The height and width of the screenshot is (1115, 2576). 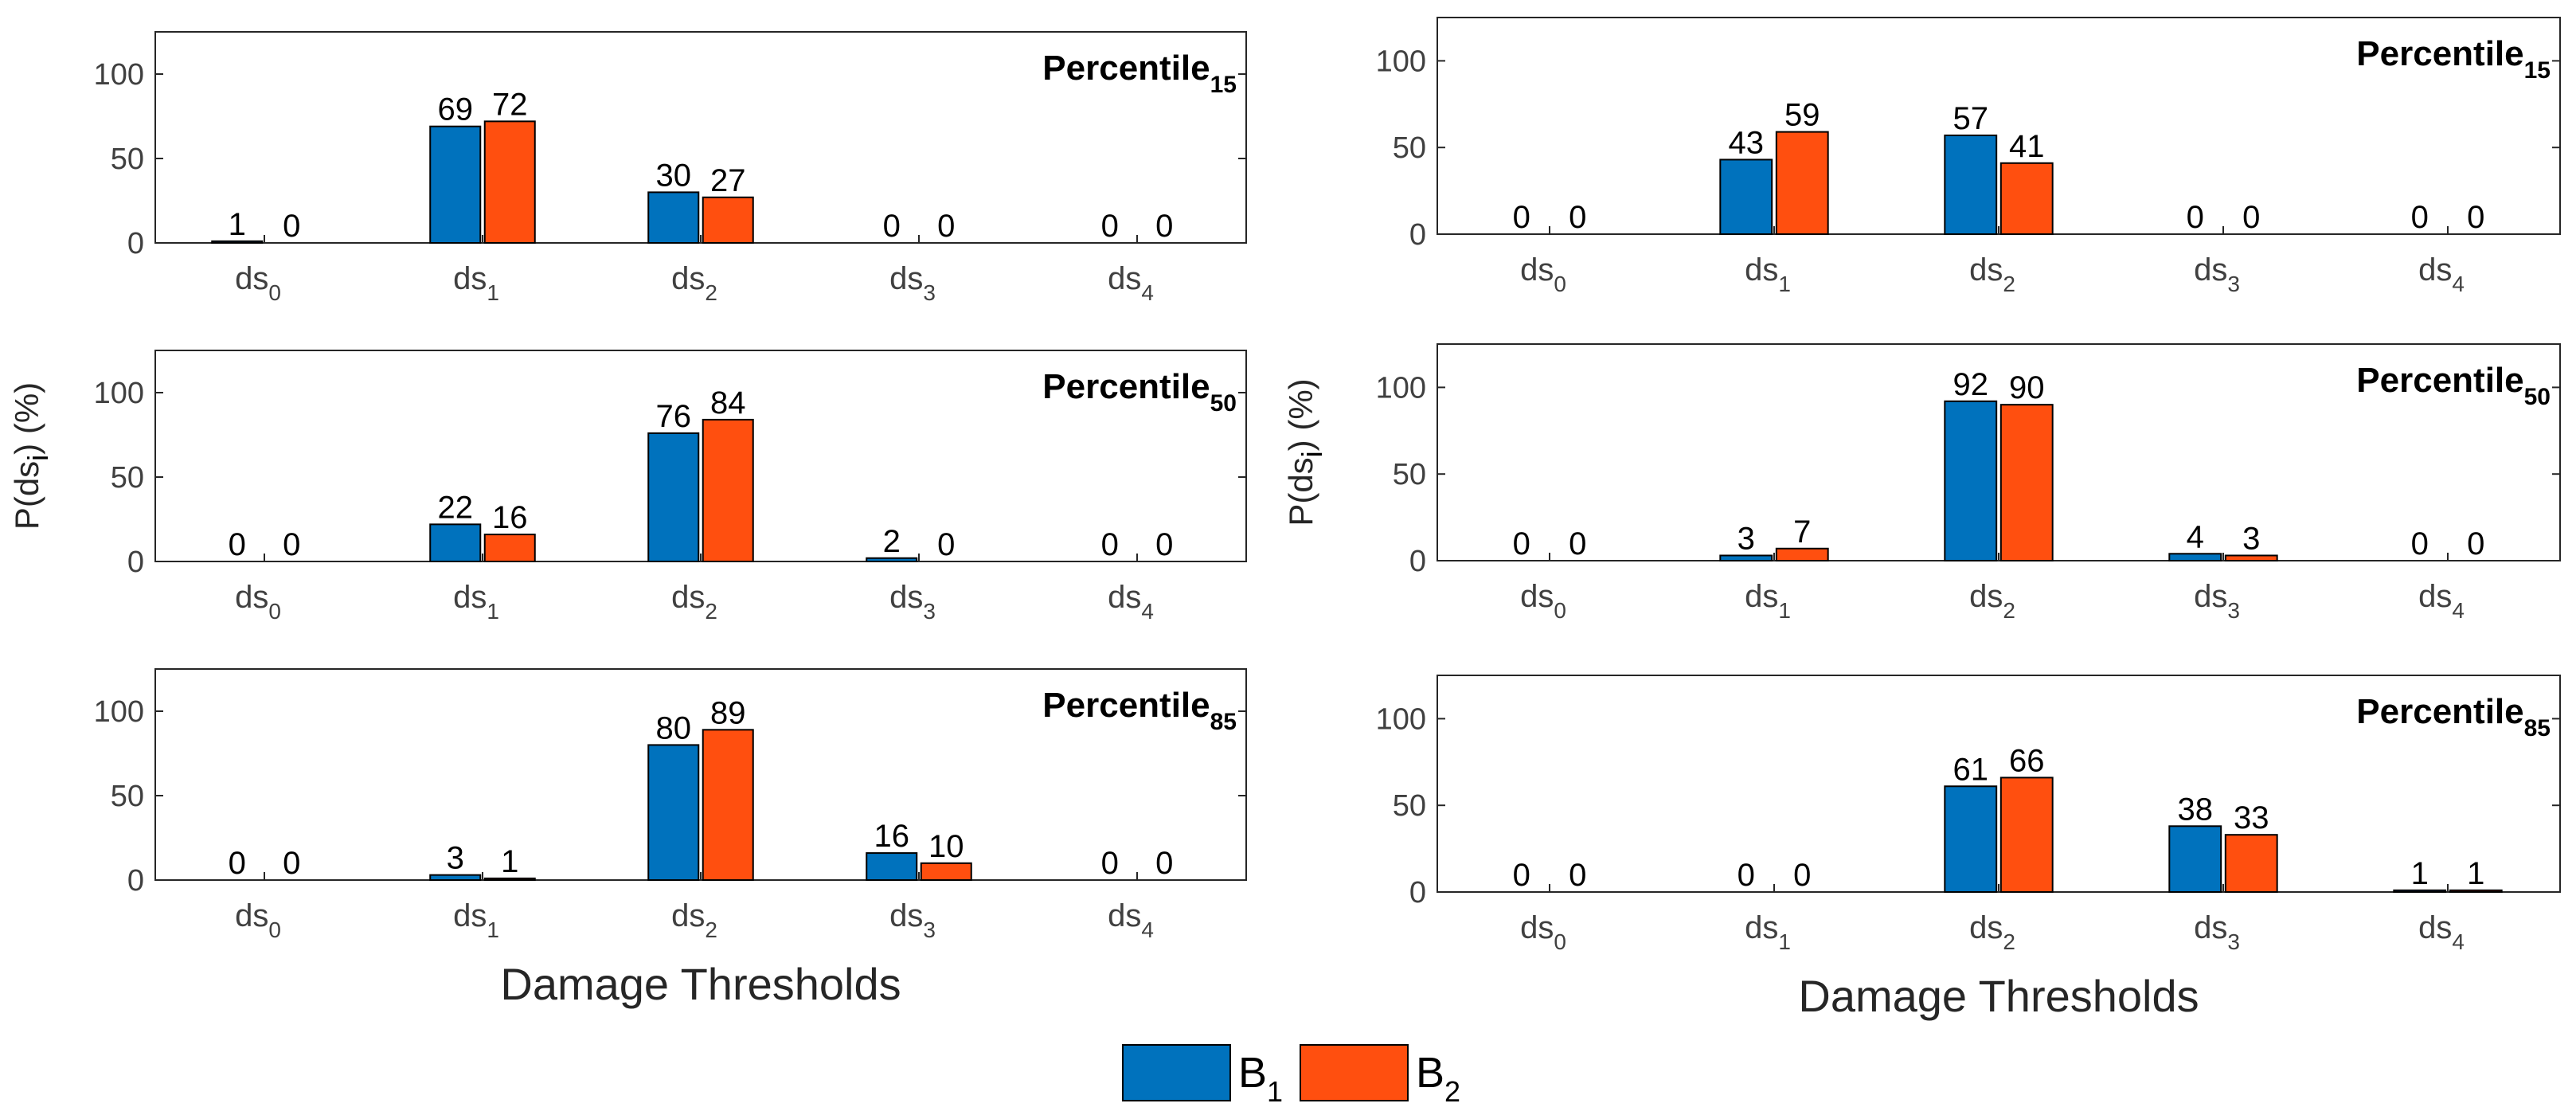 What do you see at coordinates (1971, 384) in the screenshot?
I see `data-label: 92` at bounding box center [1971, 384].